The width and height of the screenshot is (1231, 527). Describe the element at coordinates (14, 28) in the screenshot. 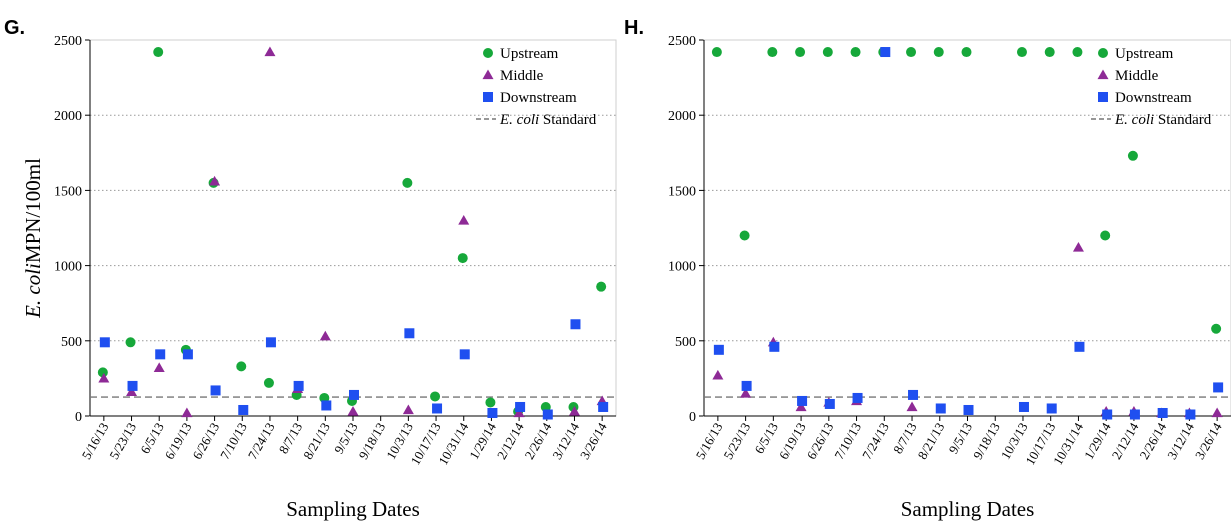

I see `panel-label: G.` at that location.